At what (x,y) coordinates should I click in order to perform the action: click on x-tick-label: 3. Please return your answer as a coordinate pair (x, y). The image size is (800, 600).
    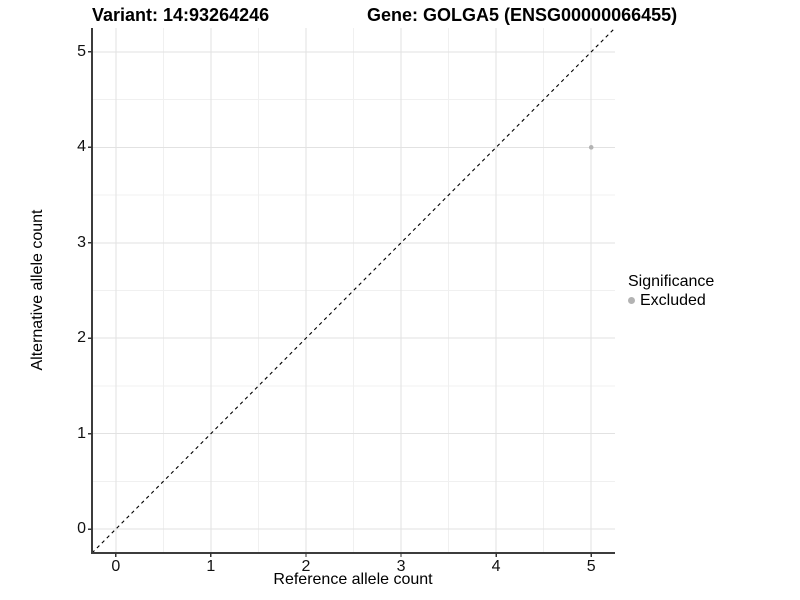
    Looking at the image, I should click on (401, 566).